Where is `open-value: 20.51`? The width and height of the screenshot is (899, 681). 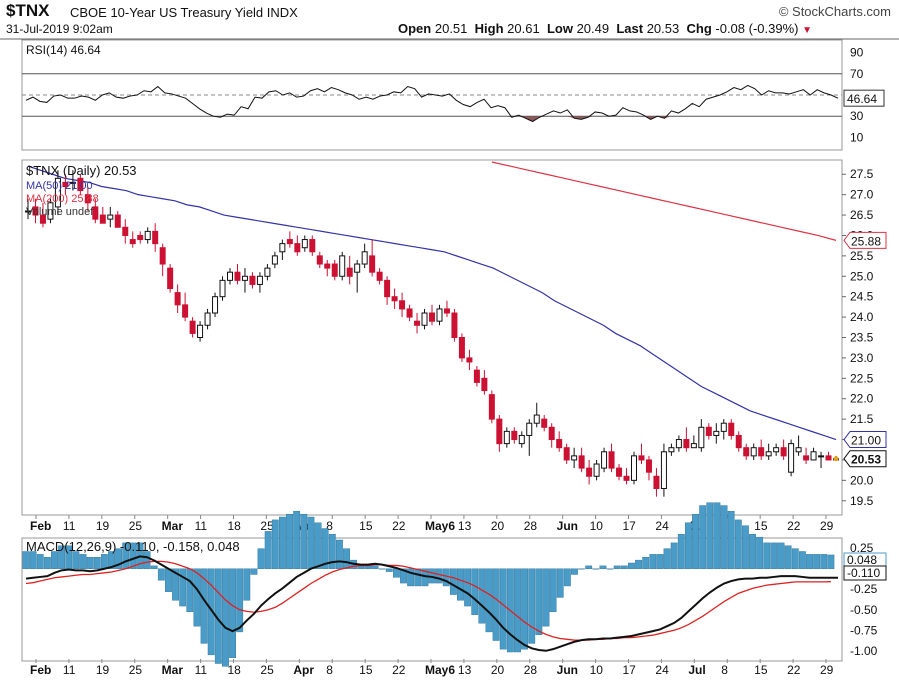
open-value: 20.51 is located at coordinates (451, 28).